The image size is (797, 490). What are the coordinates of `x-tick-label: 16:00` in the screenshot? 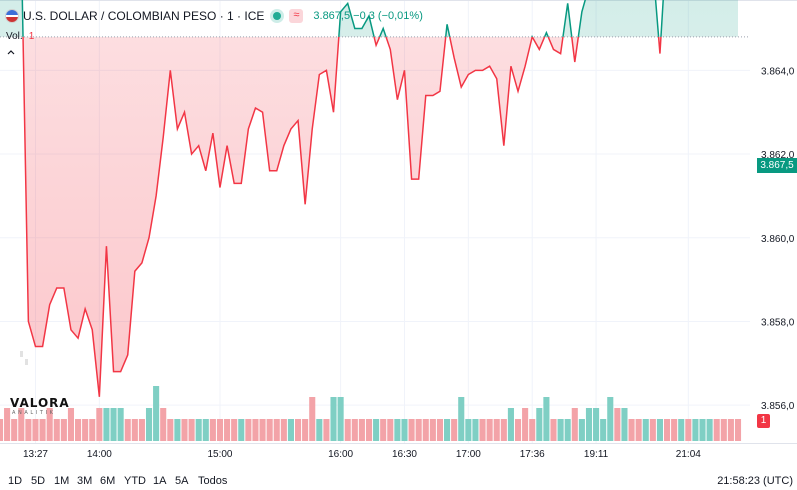 It's located at (340, 454).